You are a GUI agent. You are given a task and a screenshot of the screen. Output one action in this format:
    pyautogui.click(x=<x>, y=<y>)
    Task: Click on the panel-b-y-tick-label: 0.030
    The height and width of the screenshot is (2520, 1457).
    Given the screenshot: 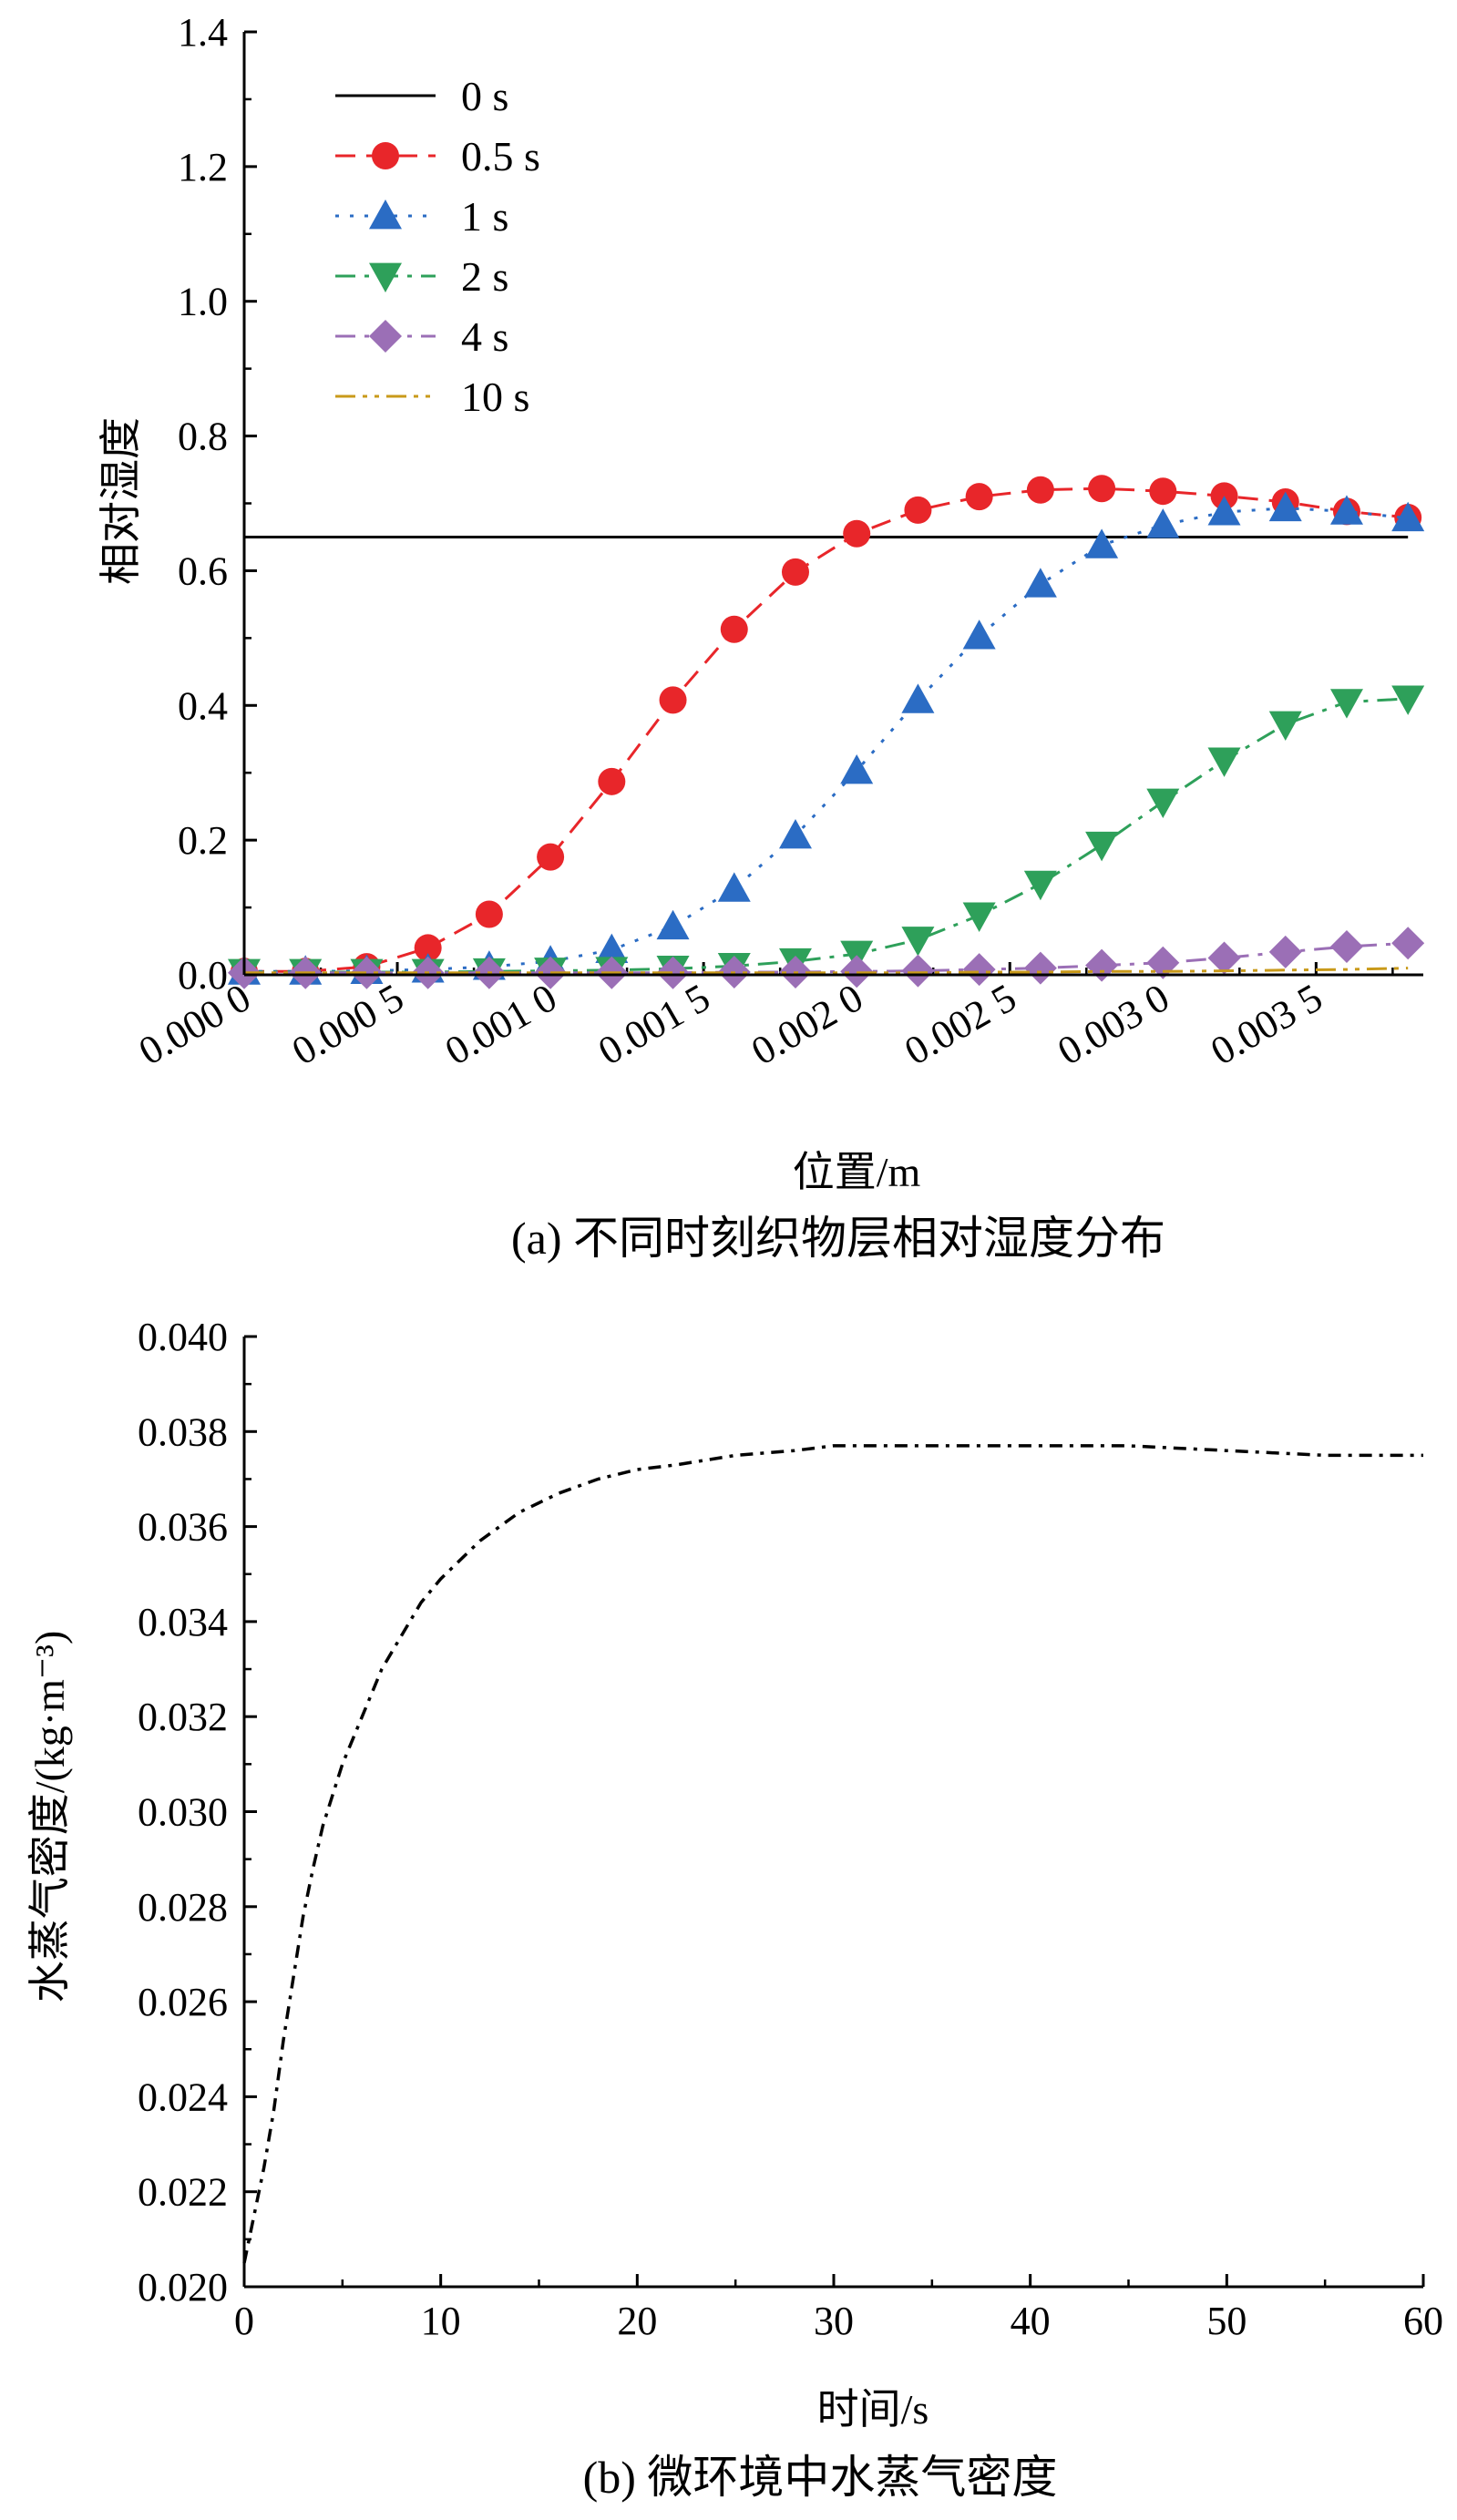 What is the action you would take?
    pyautogui.click(x=183, y=1813)
    